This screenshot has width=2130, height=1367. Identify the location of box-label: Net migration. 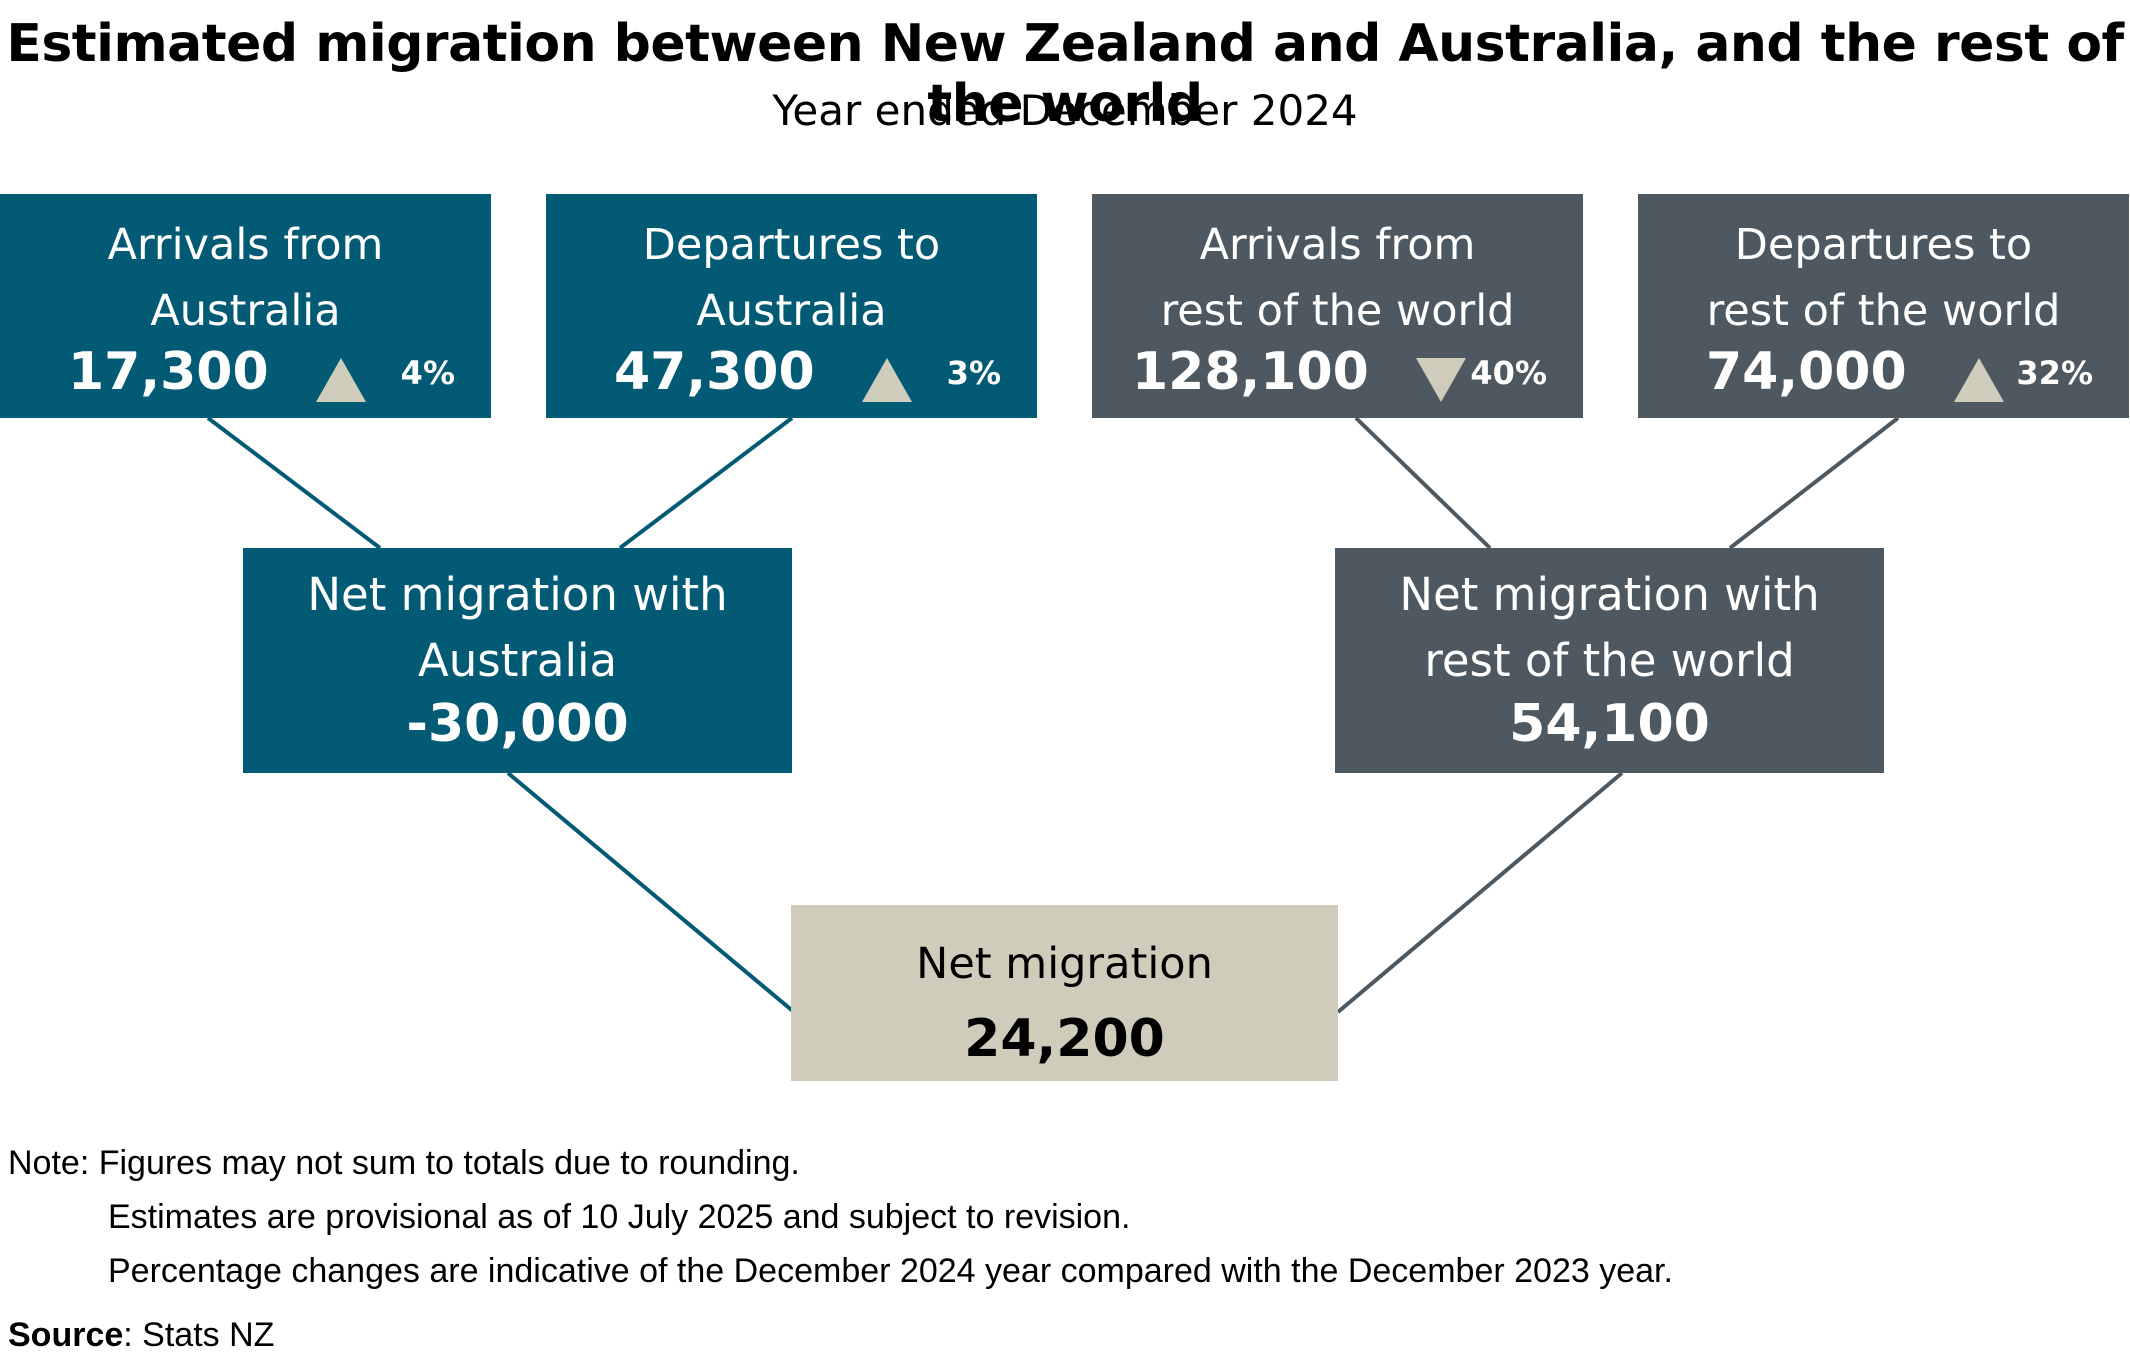
(1064, 964).